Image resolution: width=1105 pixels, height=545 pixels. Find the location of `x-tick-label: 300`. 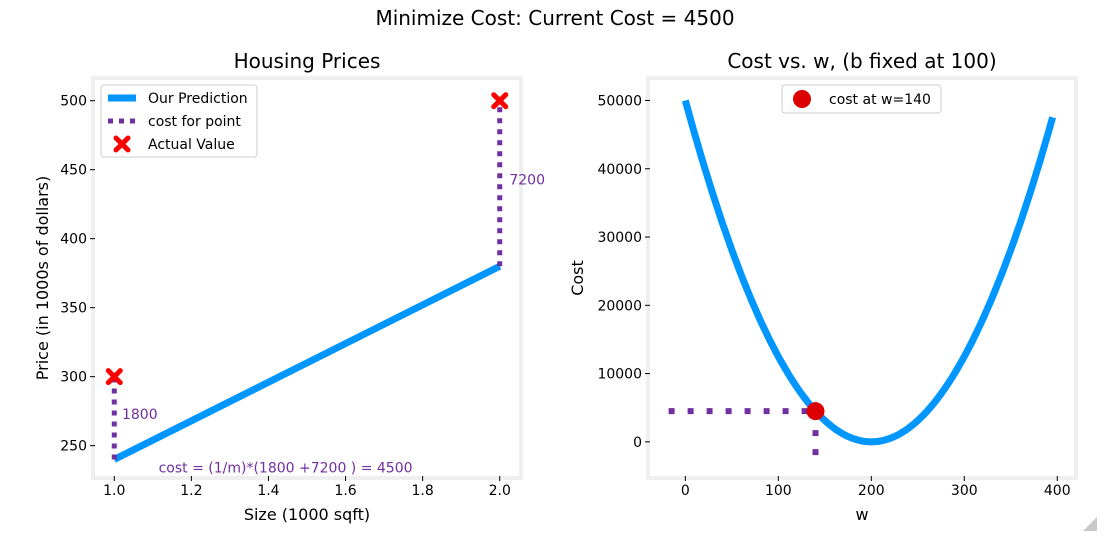

x-tick-label: 300 is located at coordinates (964, 491).